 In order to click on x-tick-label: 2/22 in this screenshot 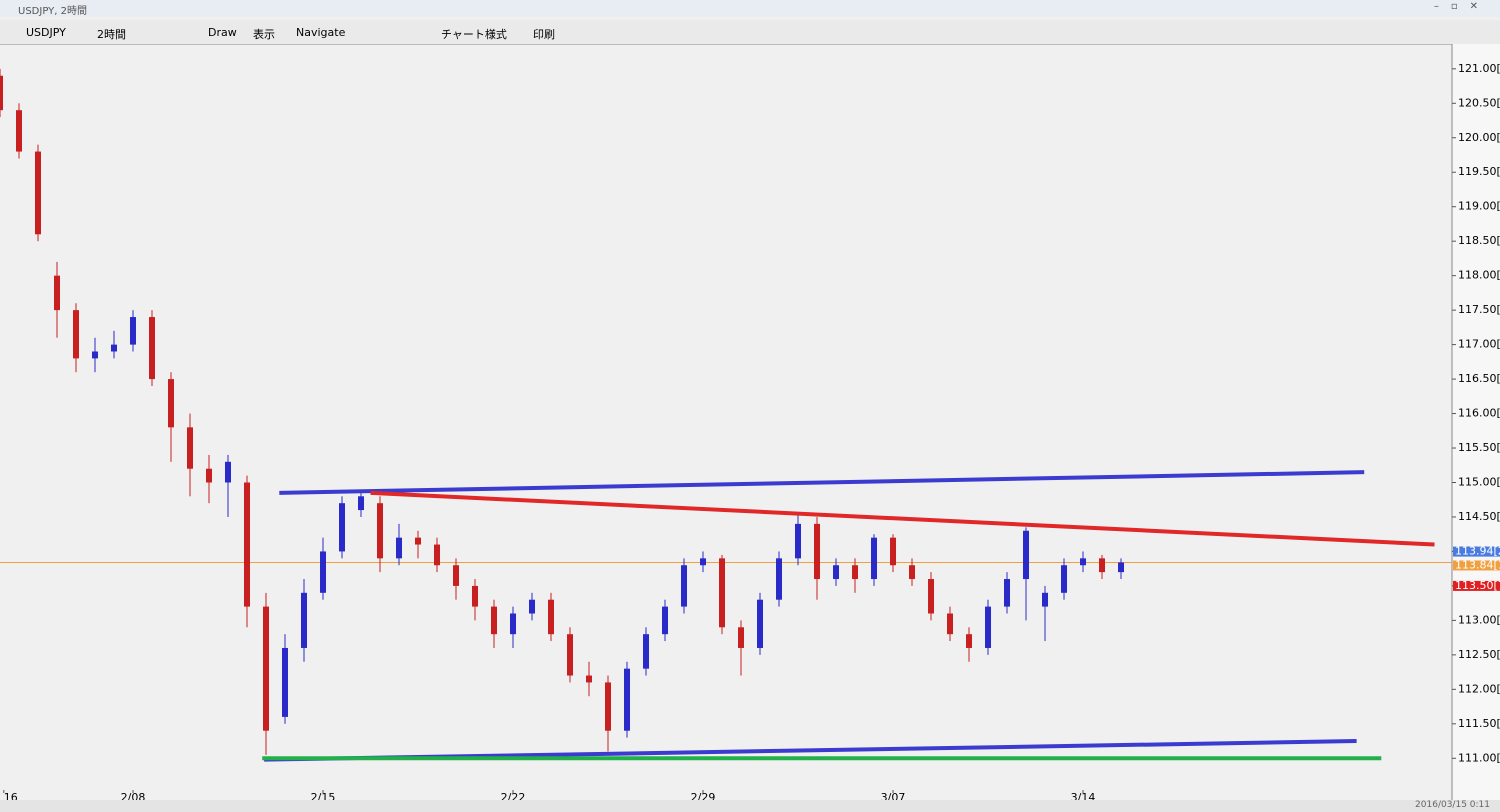, I will do `click(513, 795)`.